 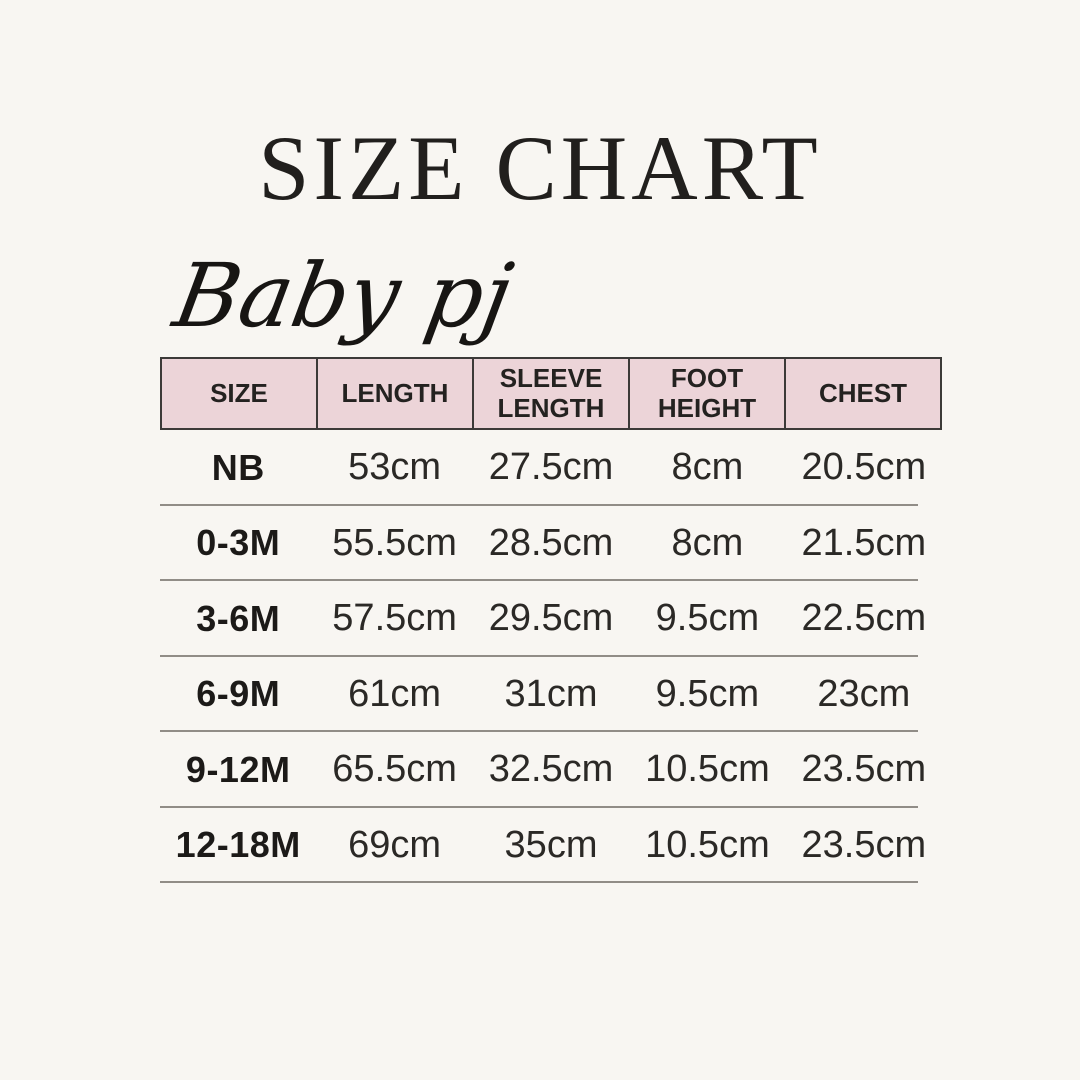 I want to click on value-cell: 65.5cm, so click(x=394, y=769).